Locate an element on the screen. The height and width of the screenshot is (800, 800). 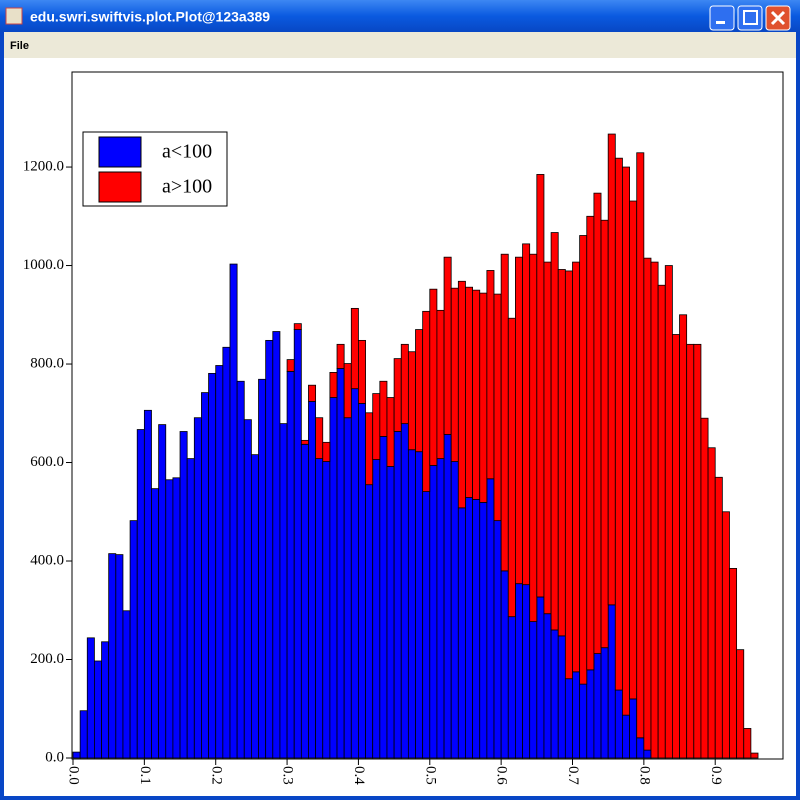
y-tick-label: 1000.0 is located at coordinates (43, 265).